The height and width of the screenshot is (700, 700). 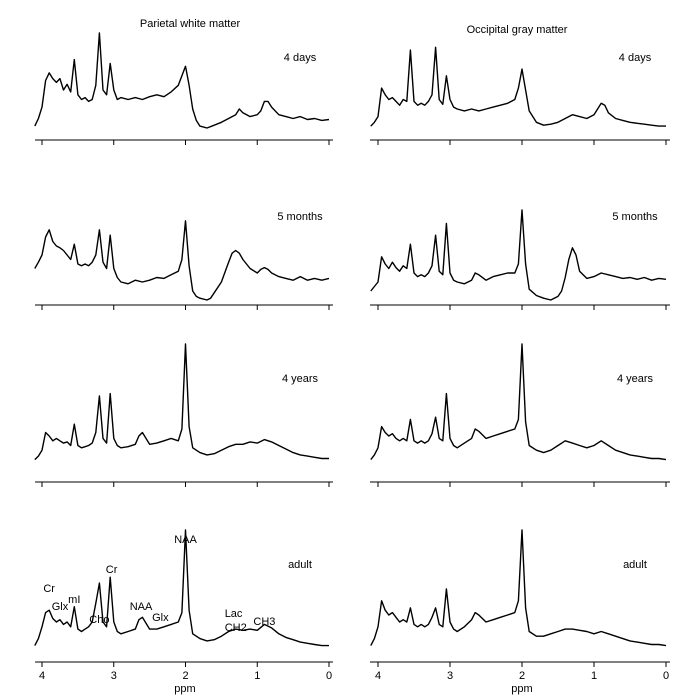 I want to click on peak-annotation: Cho, so click(x=99, y=620).